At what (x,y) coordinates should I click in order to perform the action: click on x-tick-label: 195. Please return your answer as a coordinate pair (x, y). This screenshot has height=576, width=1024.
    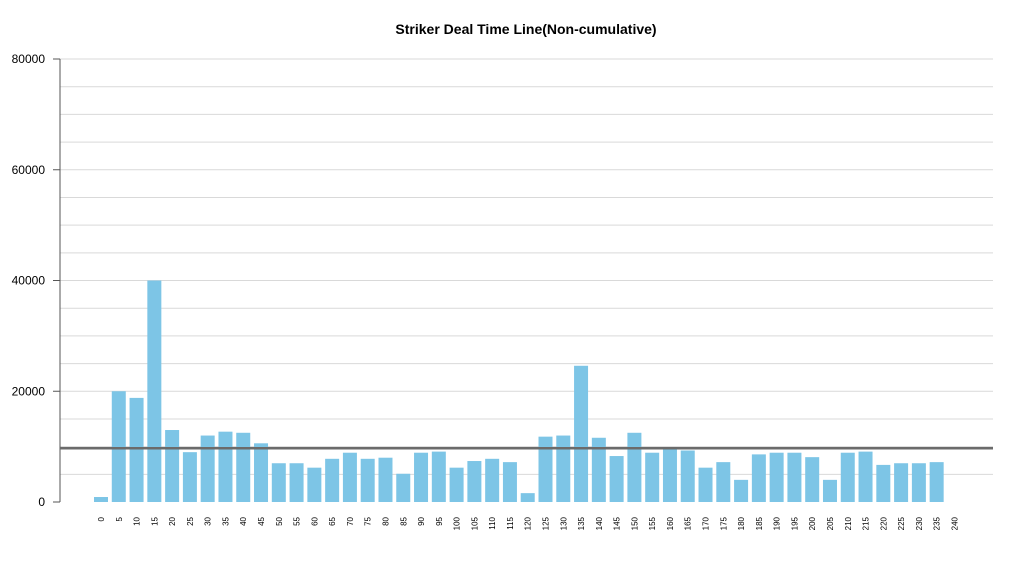
    Looking at the image, I should click on (794, 523).